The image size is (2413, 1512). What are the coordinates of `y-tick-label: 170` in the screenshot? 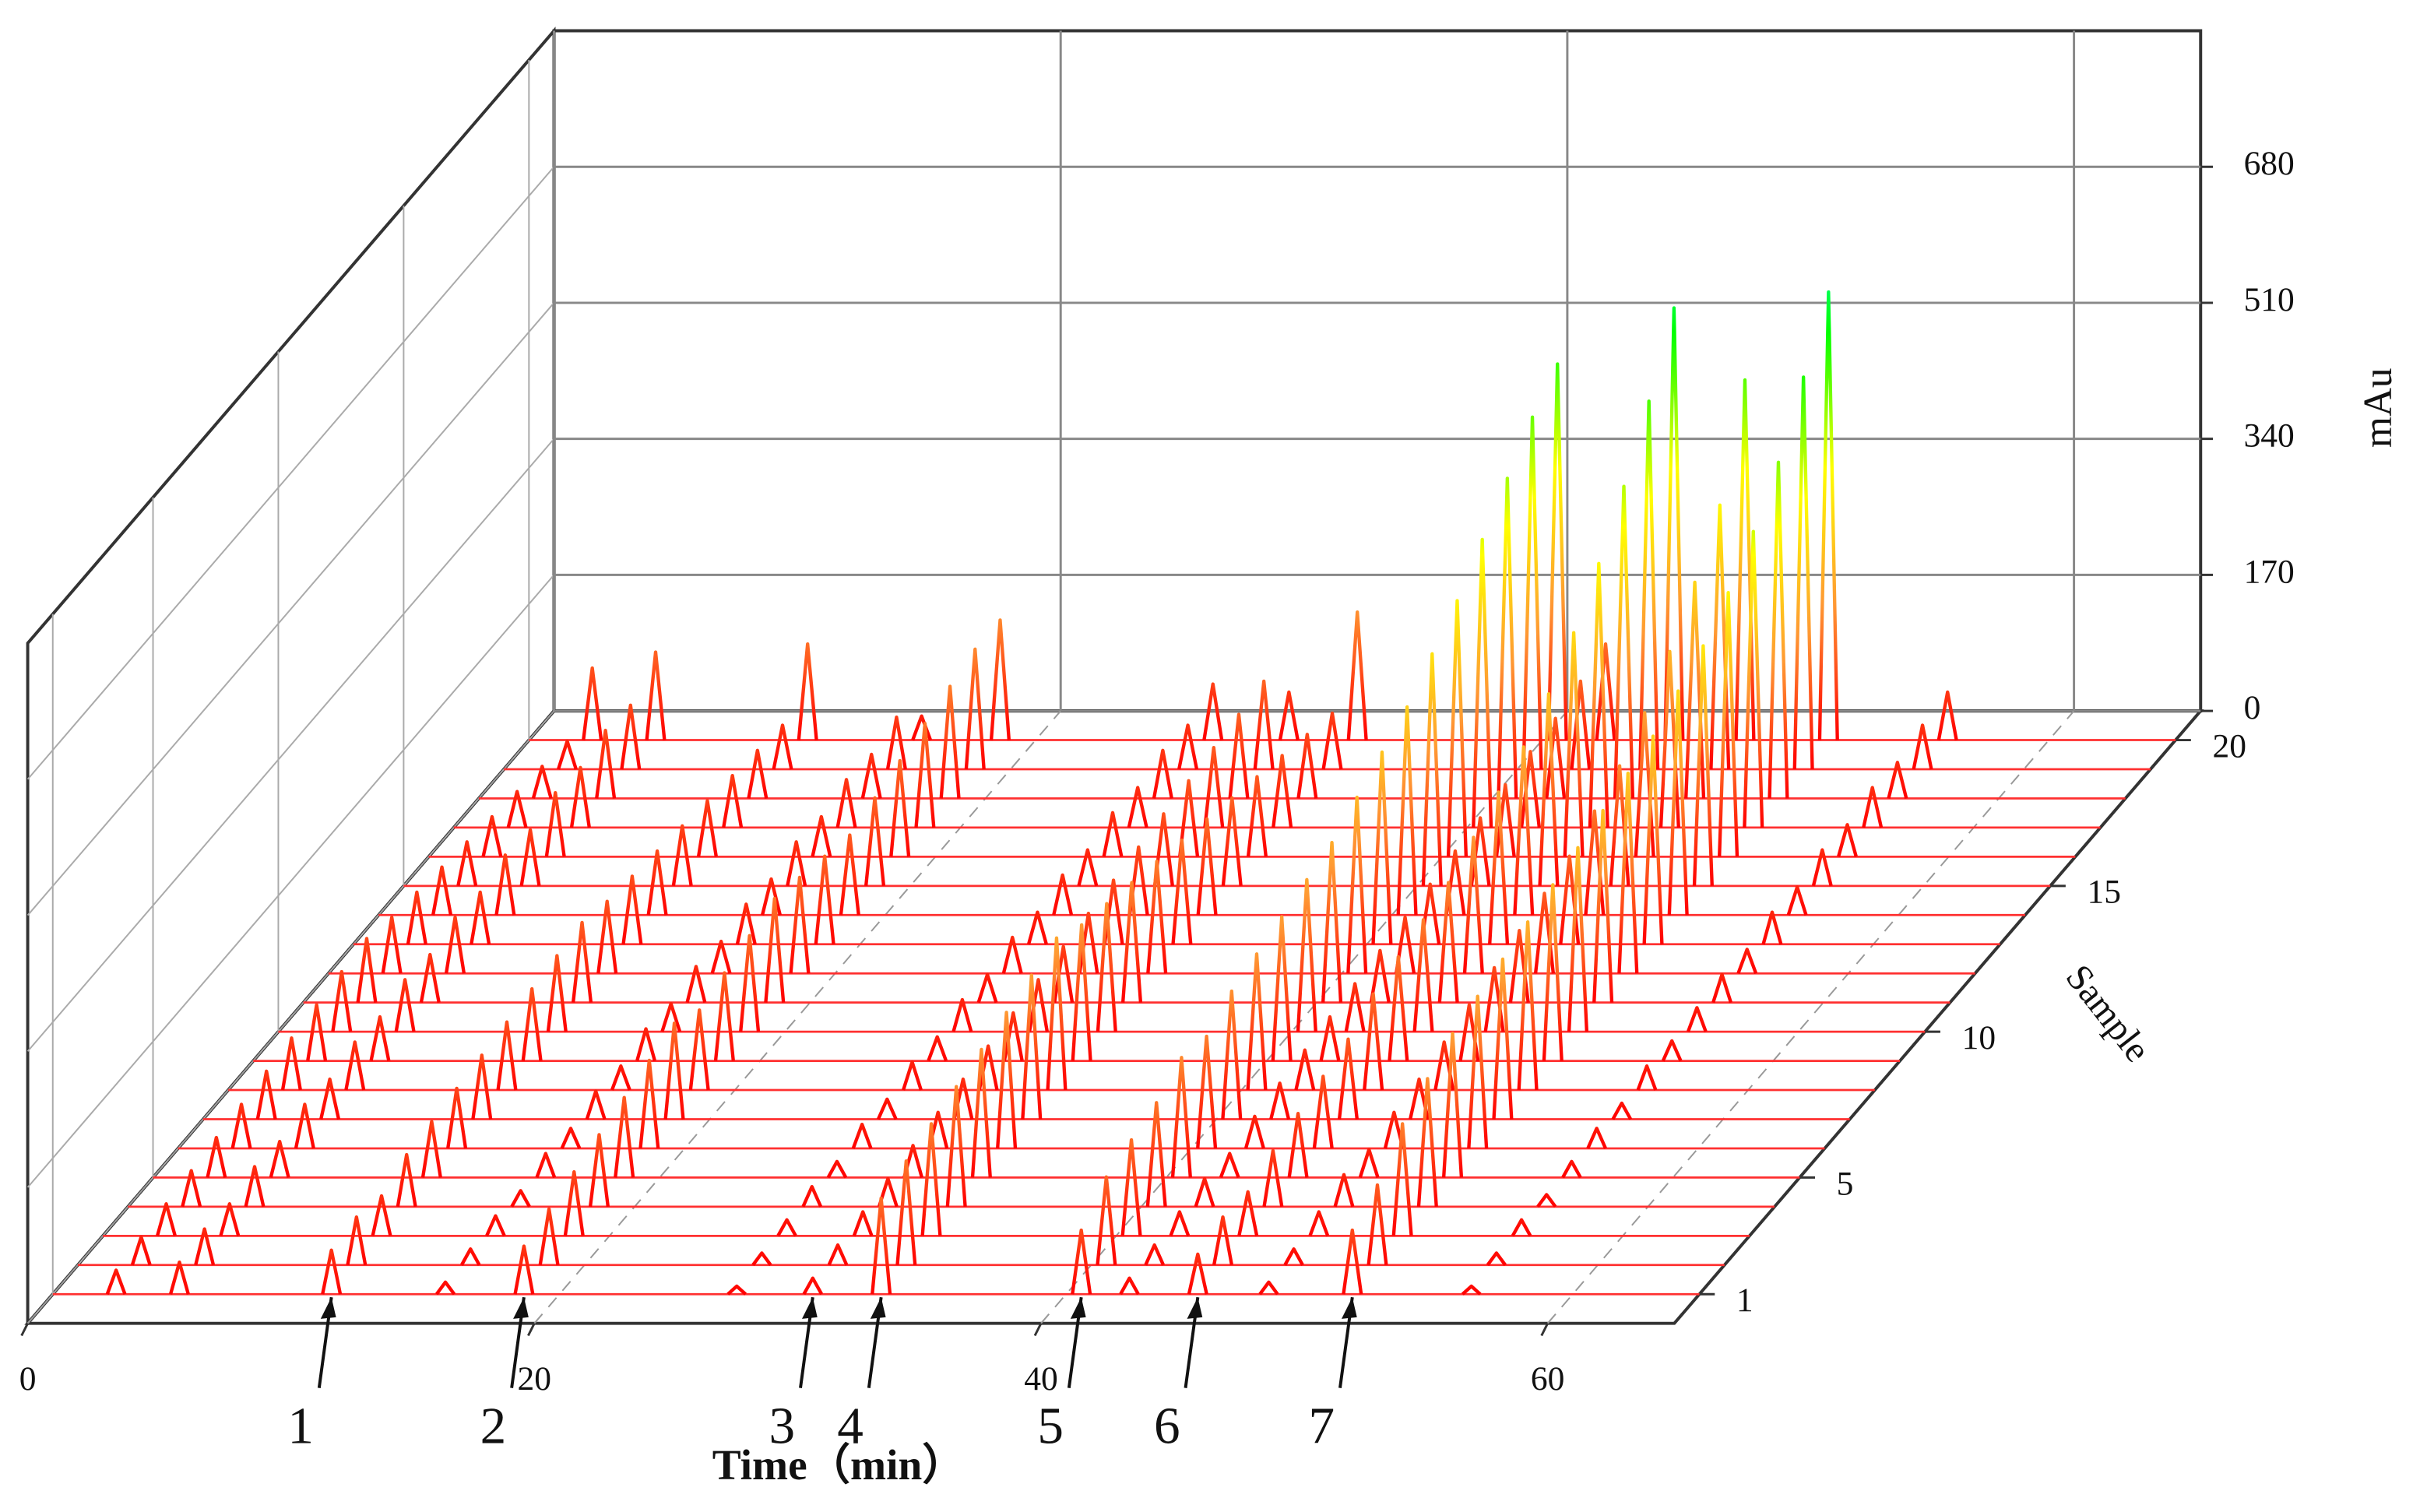 It's located at (2269, 571).